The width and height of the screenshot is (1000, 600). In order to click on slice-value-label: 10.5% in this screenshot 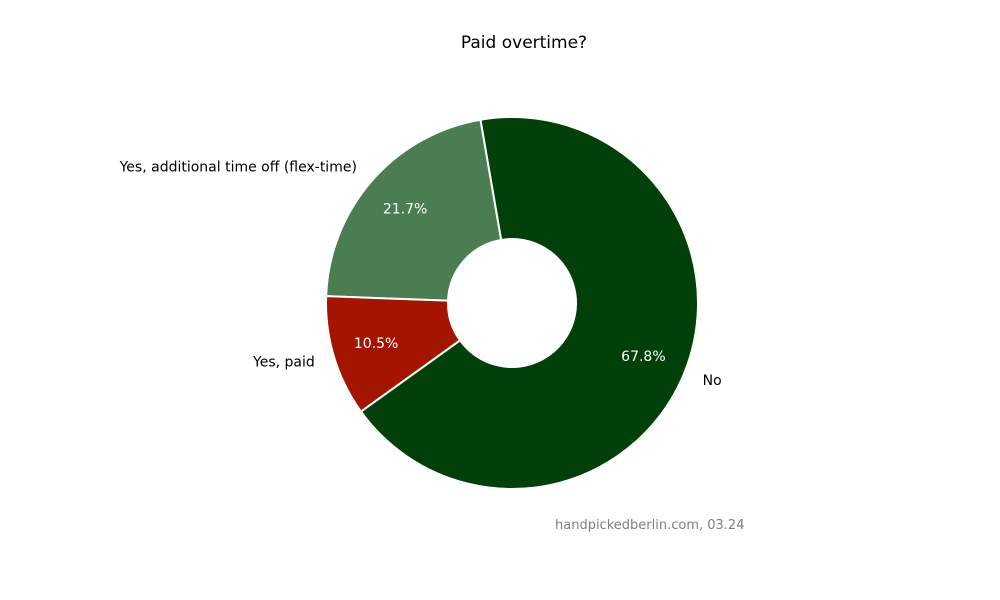, I will do `click(376, 344)`.